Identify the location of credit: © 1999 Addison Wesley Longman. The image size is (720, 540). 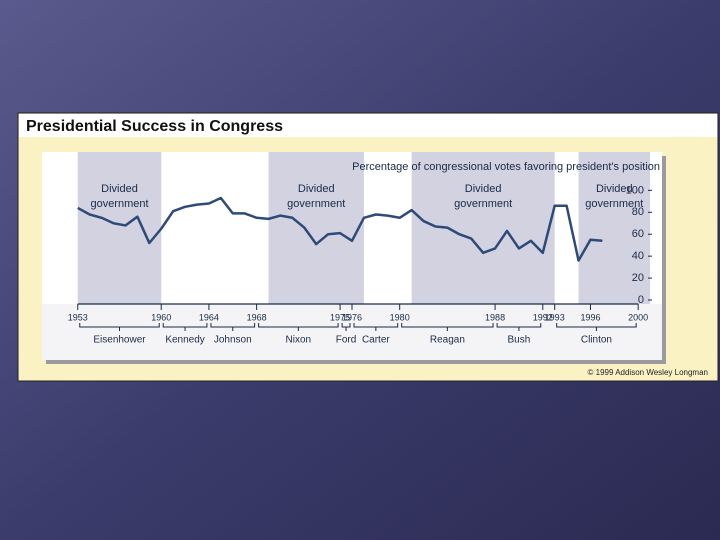
(648, 372).